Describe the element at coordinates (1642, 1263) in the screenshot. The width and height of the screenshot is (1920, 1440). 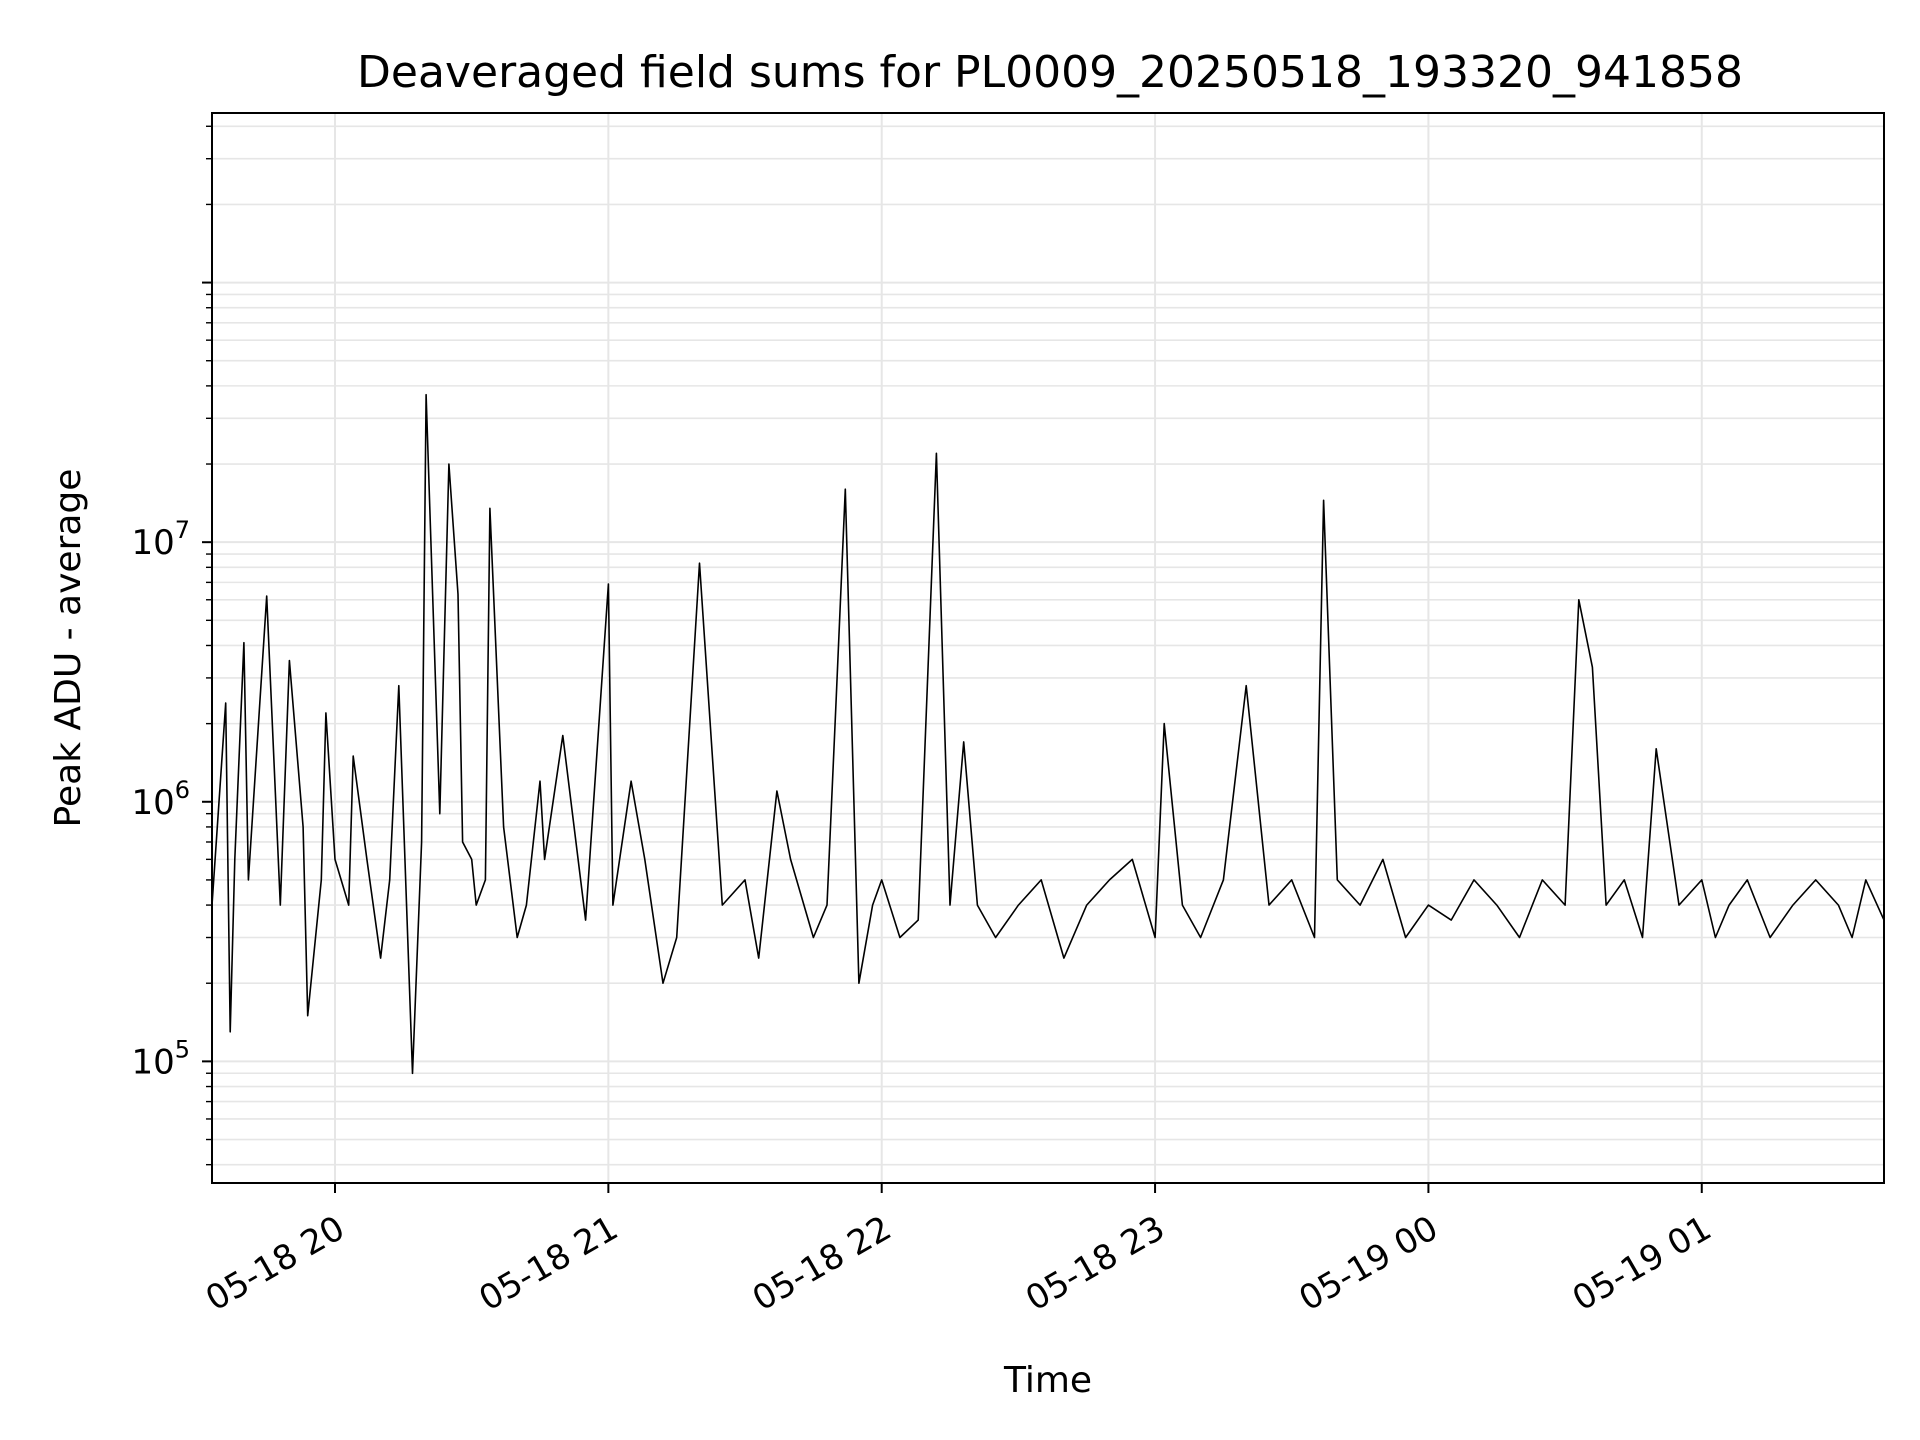
I see `x-tick-label: 05-19 01` at that location.